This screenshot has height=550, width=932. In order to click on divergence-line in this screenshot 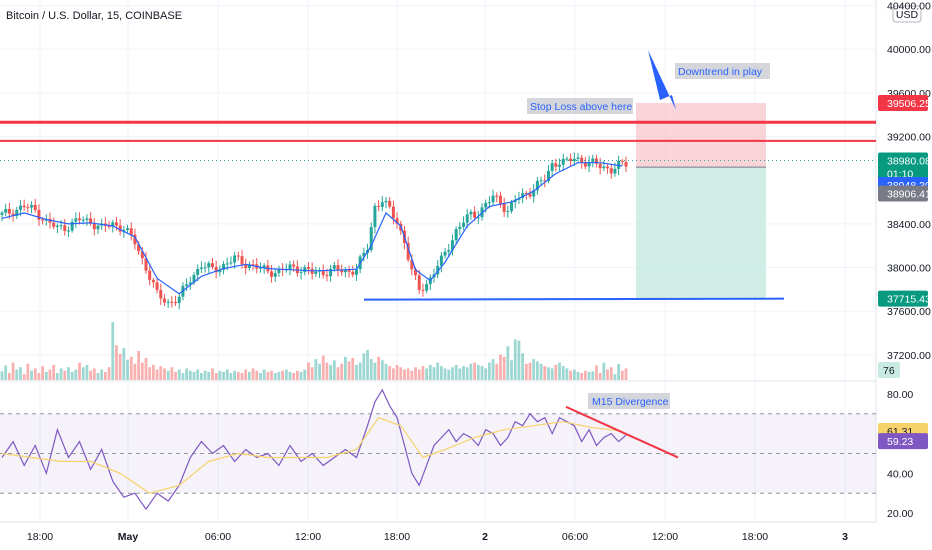, I will do `click(622, 432)`.